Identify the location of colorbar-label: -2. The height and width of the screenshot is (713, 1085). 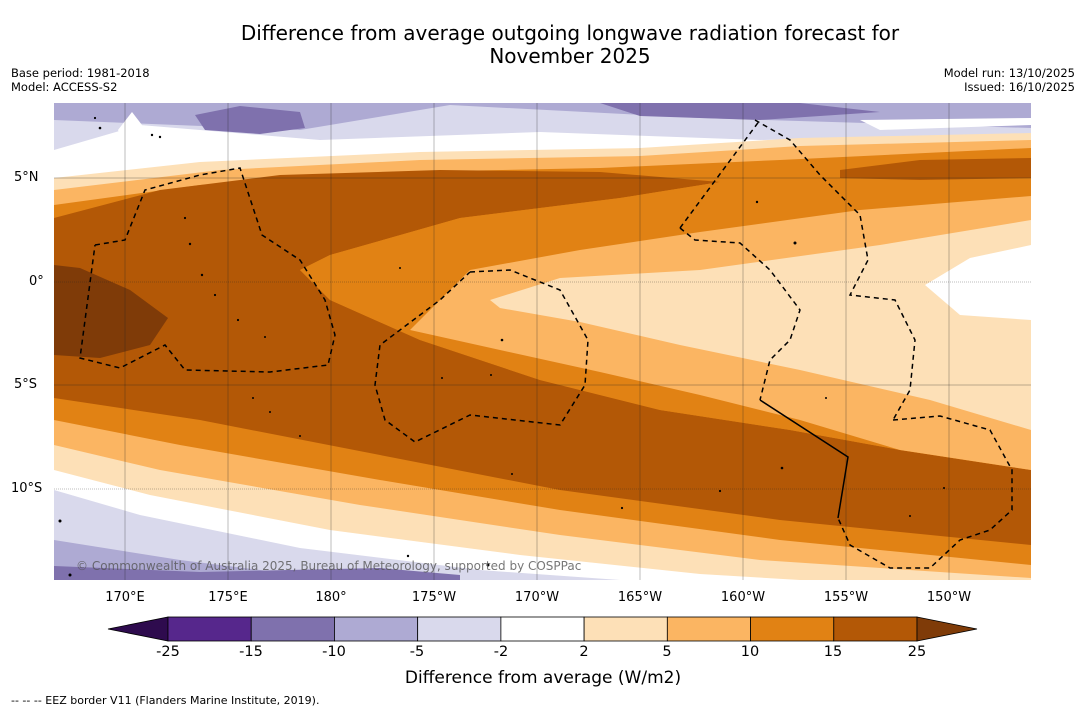
(501, 652).